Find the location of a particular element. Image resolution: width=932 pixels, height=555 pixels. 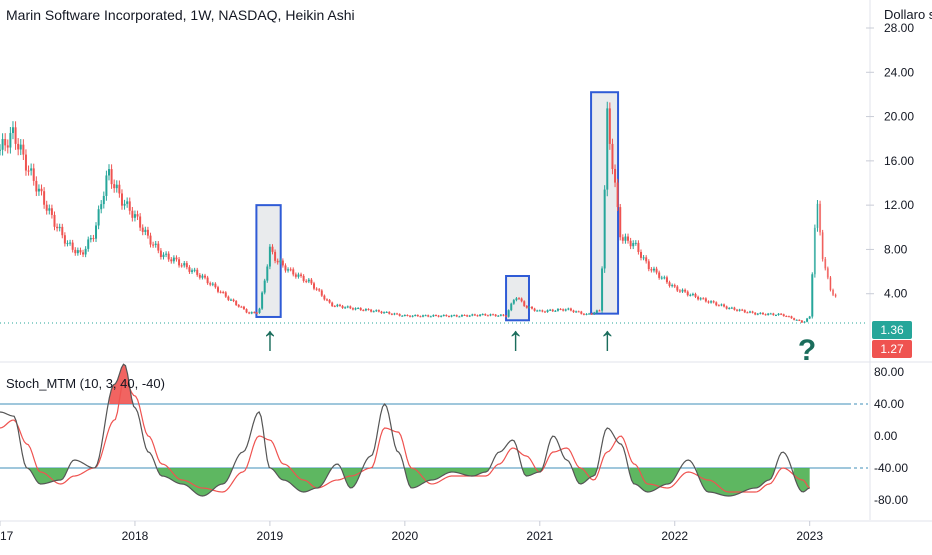

oversold-fill is located at coordinates (419, 482).